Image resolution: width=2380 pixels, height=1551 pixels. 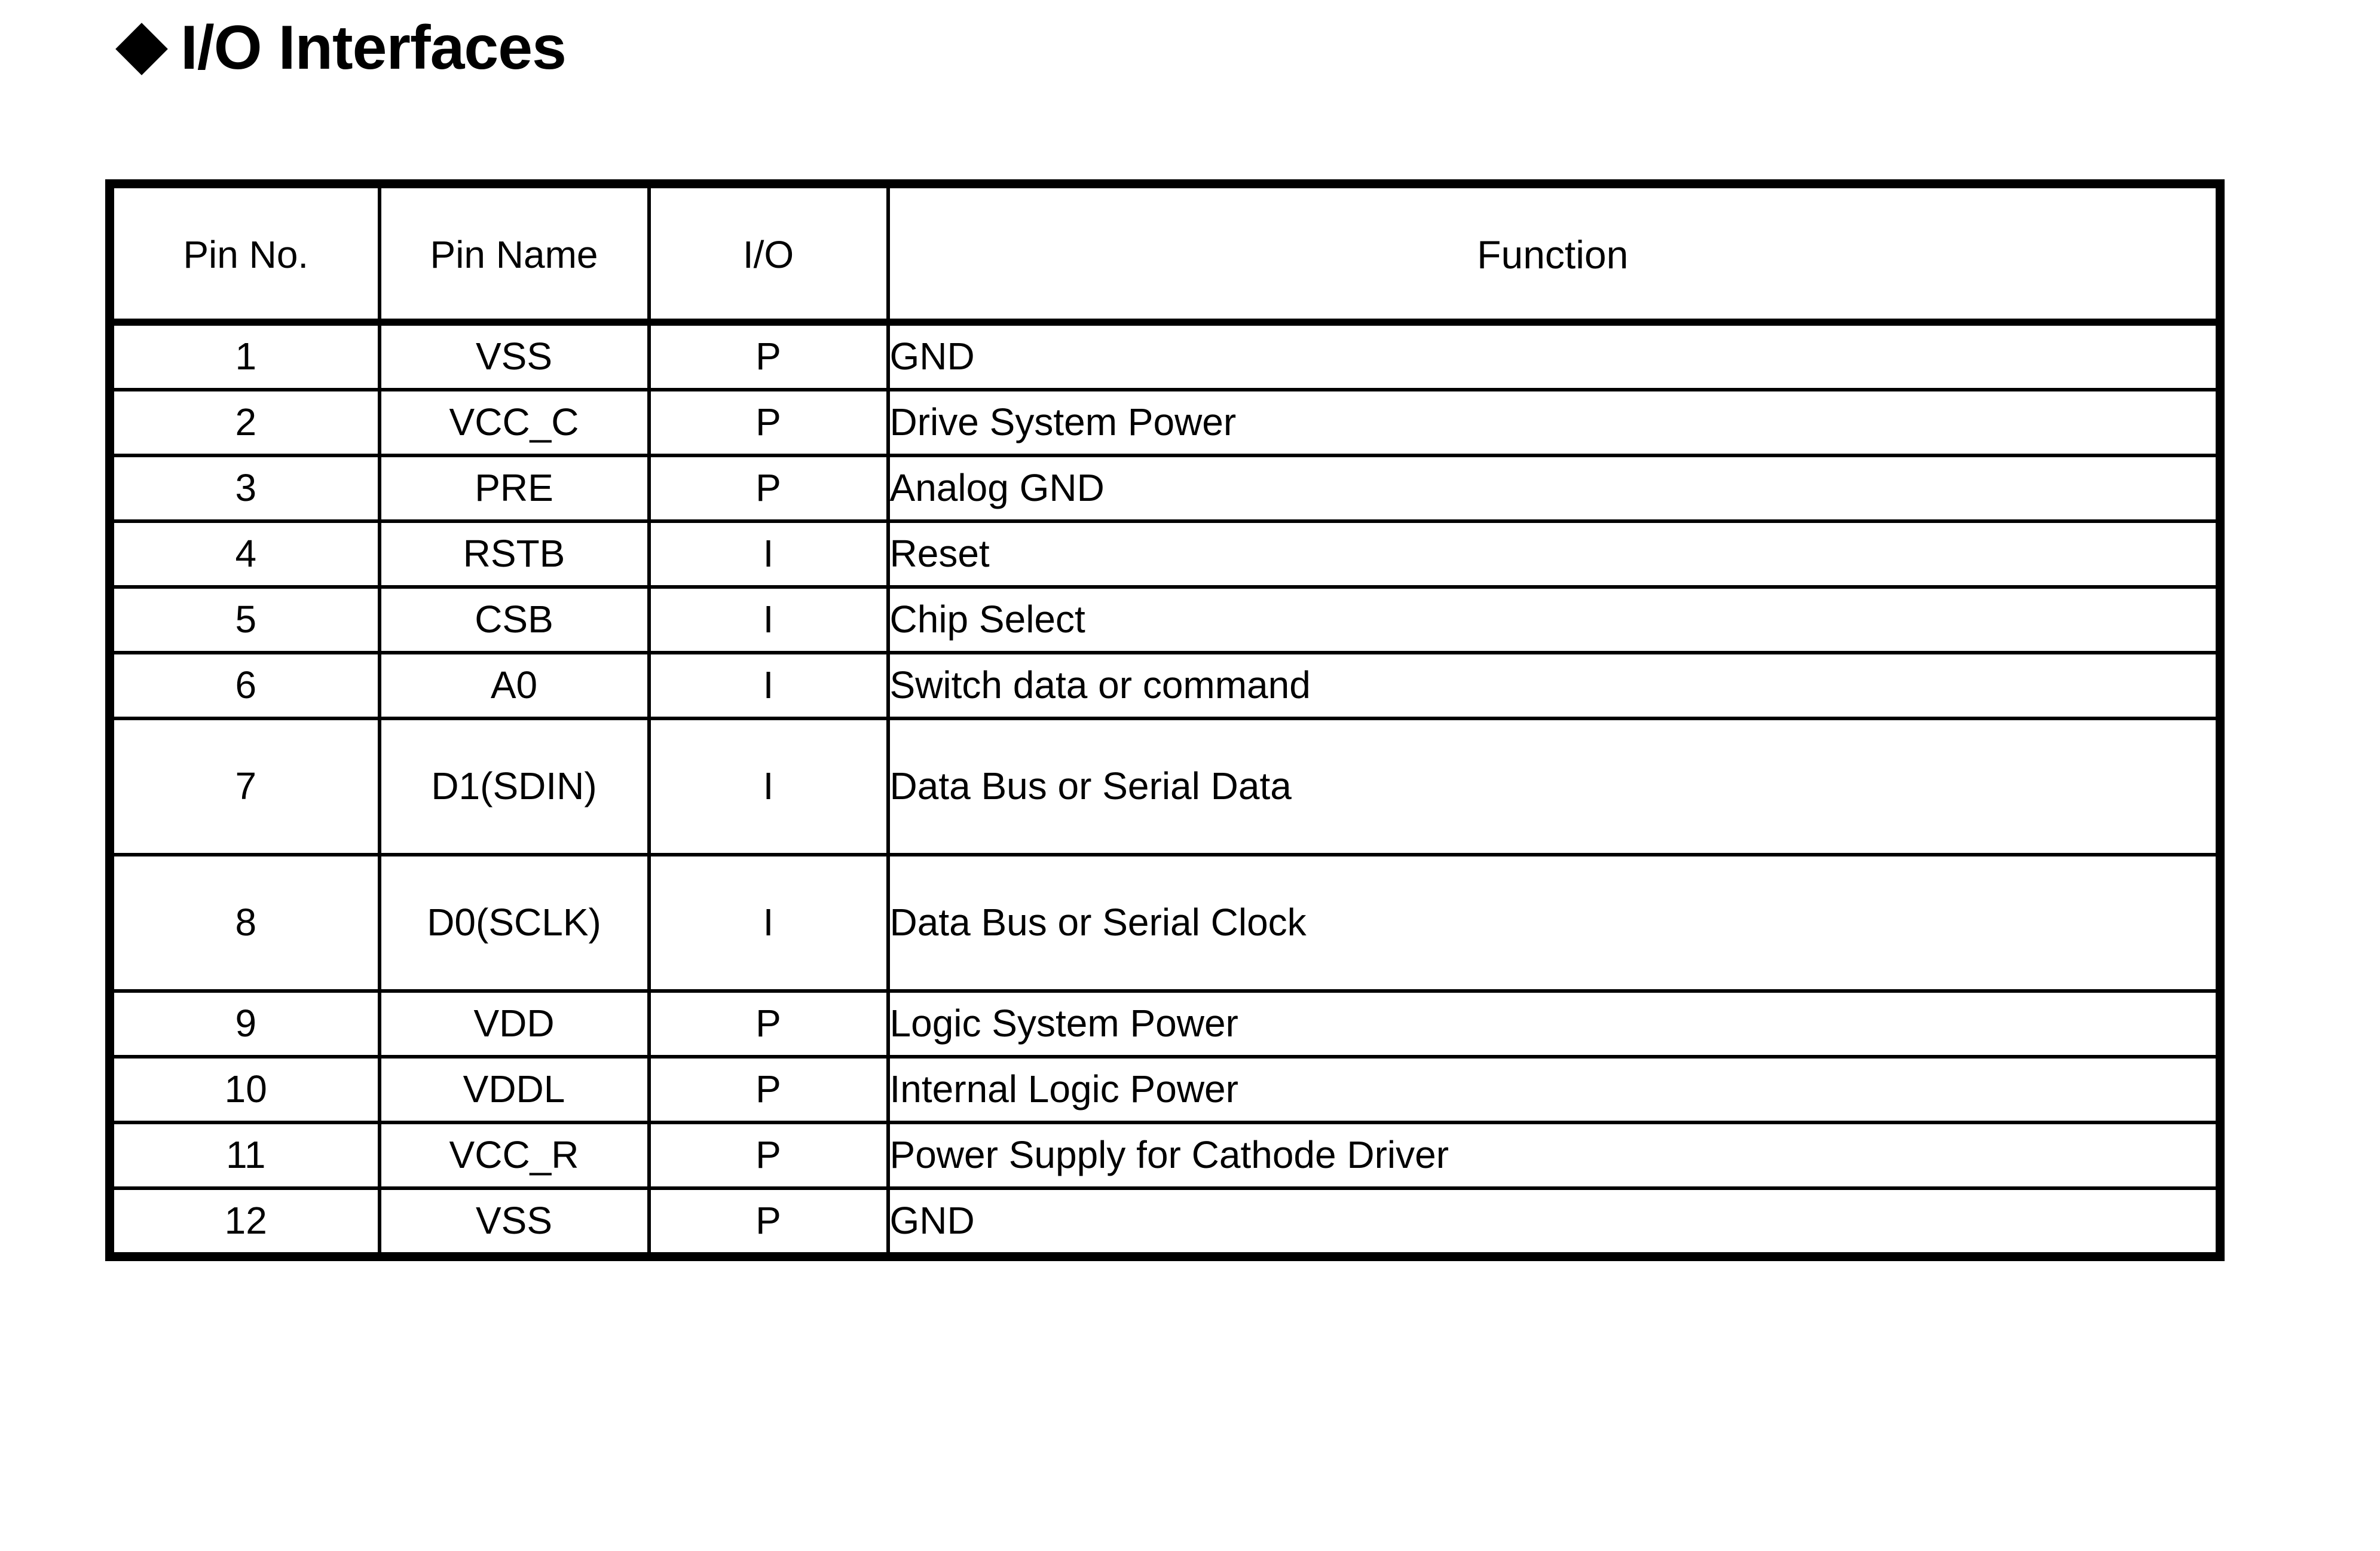 I want to click on cell-function: Internal Logic Power, so click(x=1554, y=1090).